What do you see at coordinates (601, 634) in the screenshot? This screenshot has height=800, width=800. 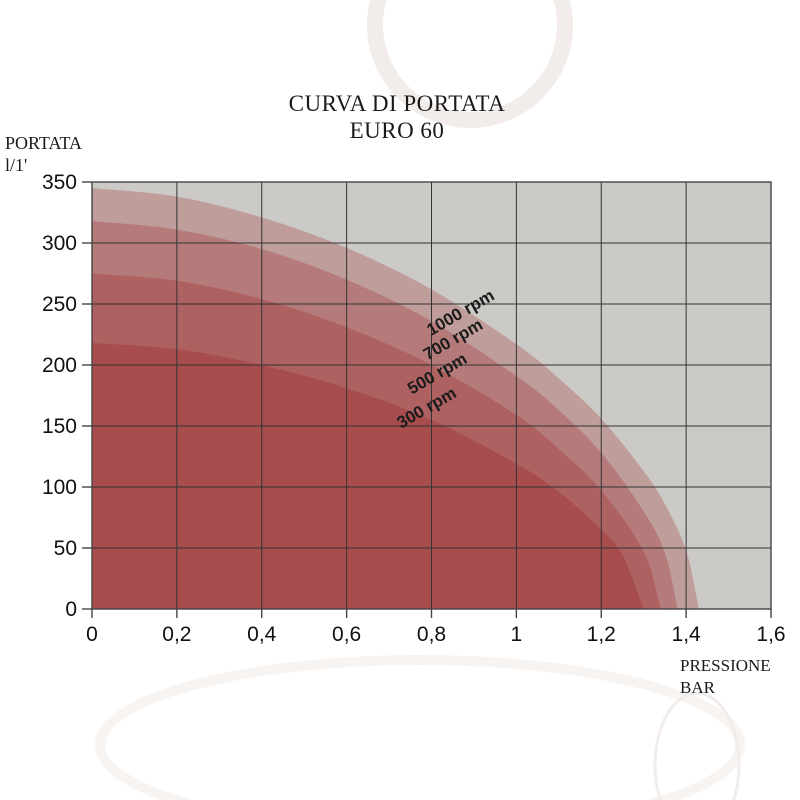 I see `x-tick-label: 1,2` at bounding box center [601, 634].